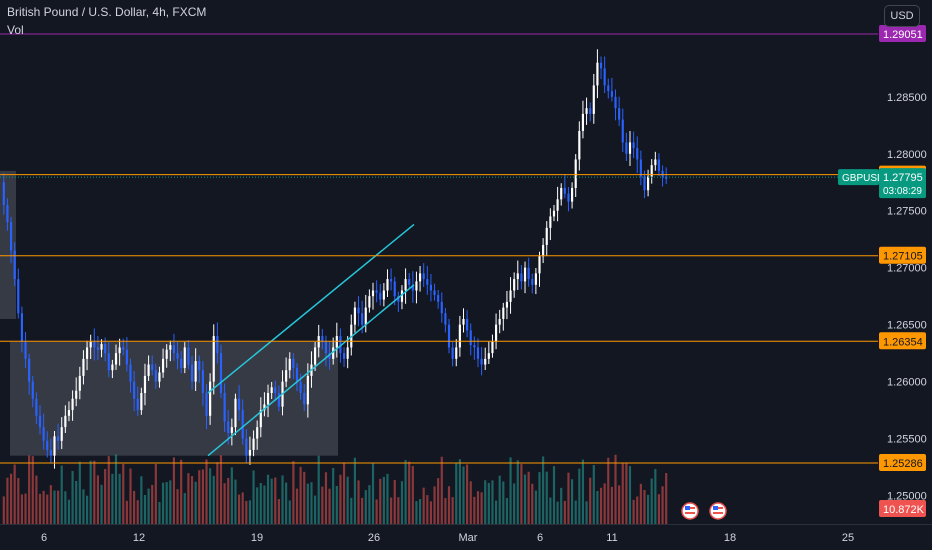 The height and width of the screenshot is (550, 932). What do you see at coordinates (15, 30) in the screenshot?
I see `volume-indicator-label: Vol` at bounding box center [15, 30].